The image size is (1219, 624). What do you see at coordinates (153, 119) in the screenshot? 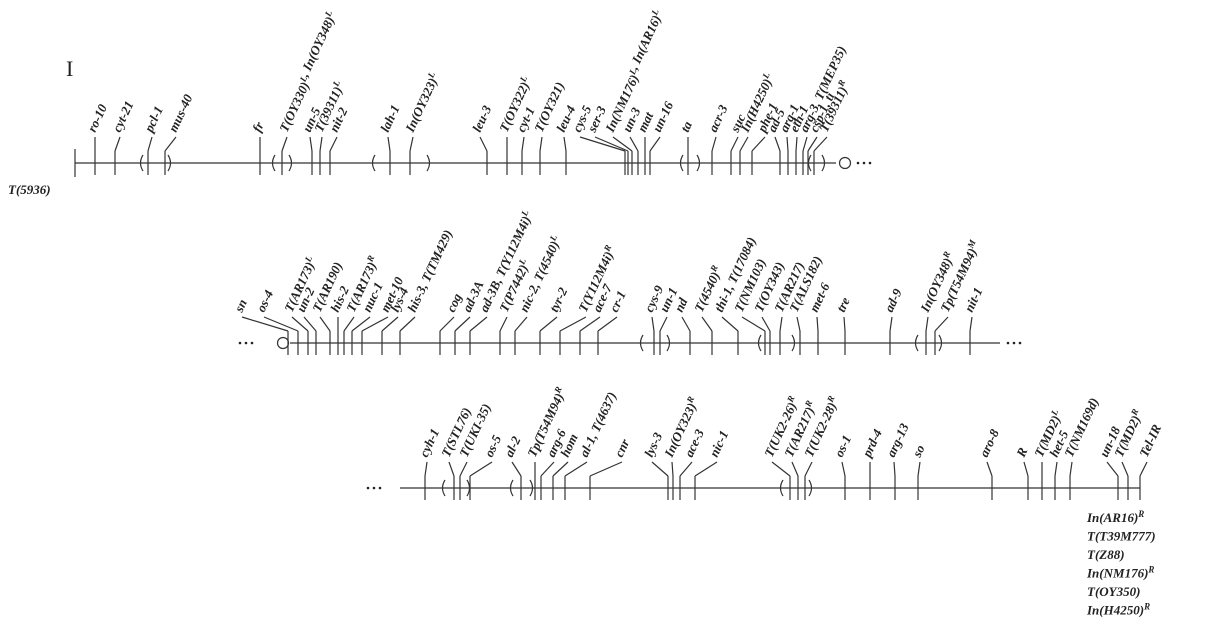
I see `locus-label: pcl-1` at bounding box center [153, 119].